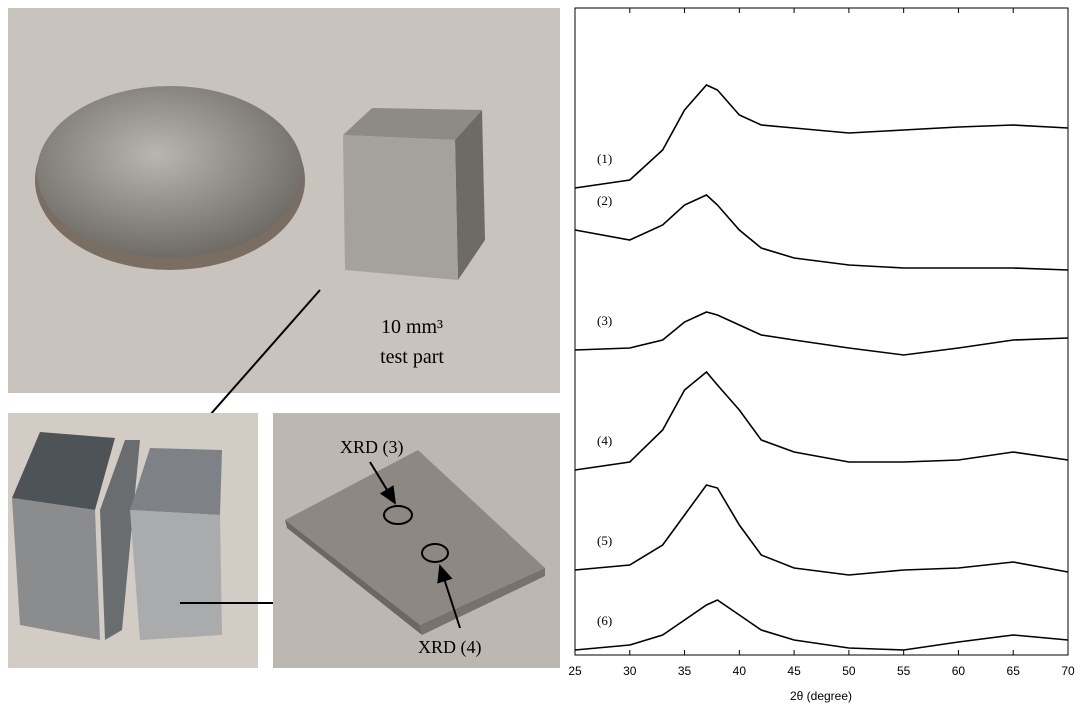  Describe the element at coordinates (630, 671) in the screenshot. I see `x-tick-label: 30` at that location.